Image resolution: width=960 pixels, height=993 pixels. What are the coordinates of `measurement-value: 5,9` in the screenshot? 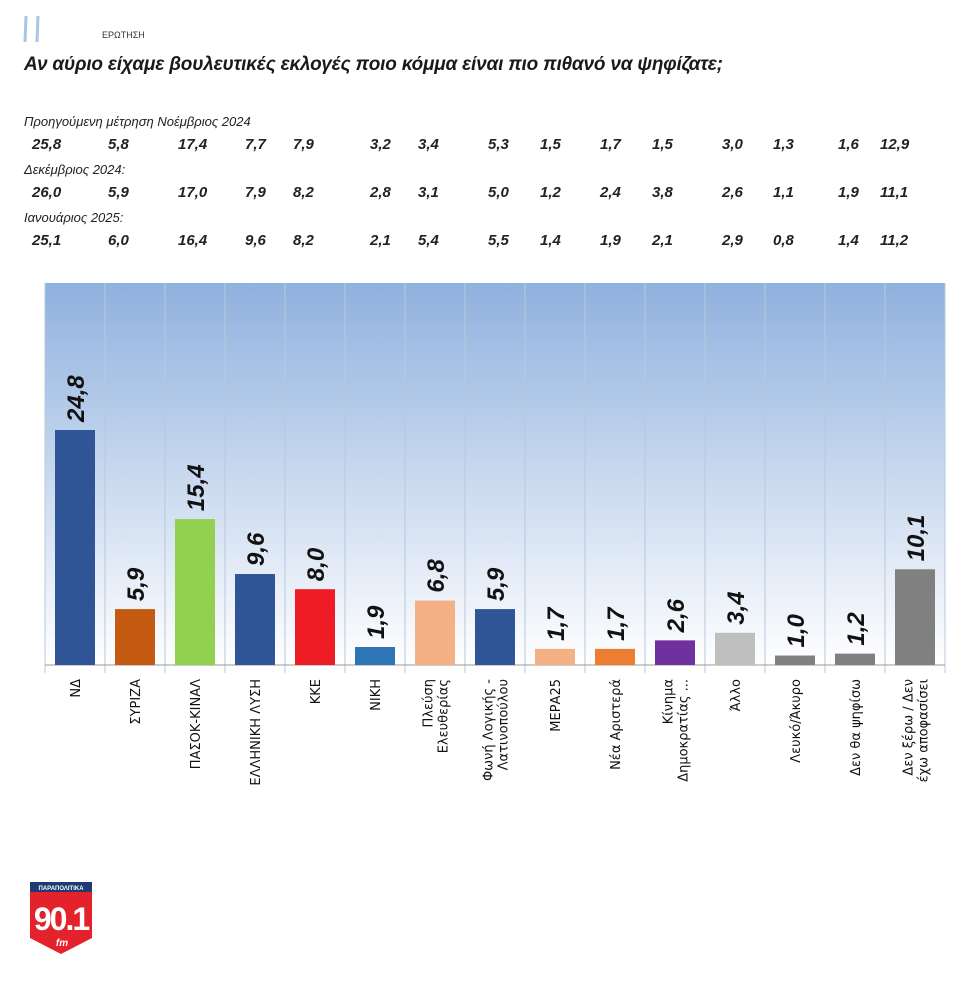 It's located at (118, 192).